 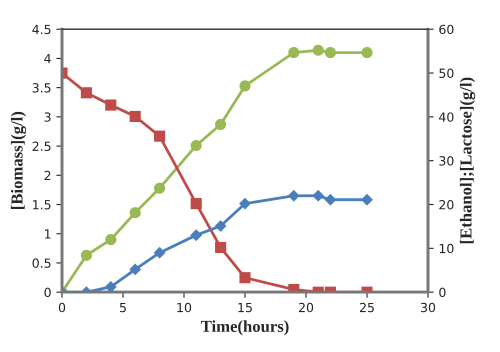 I want to click on x-tick-label: 0, so click(x=62, y=307).